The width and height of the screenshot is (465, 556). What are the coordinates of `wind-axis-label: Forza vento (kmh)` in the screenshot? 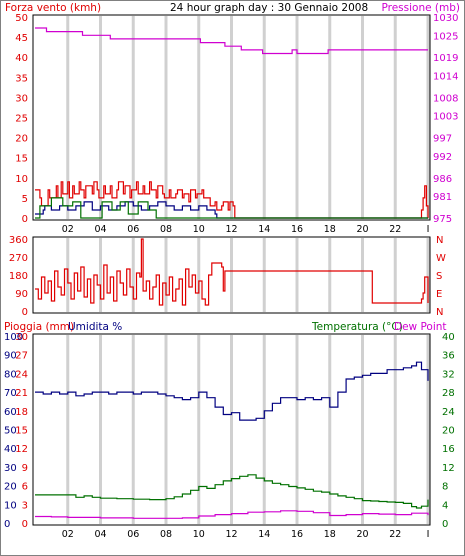 It's located at (53, 8).